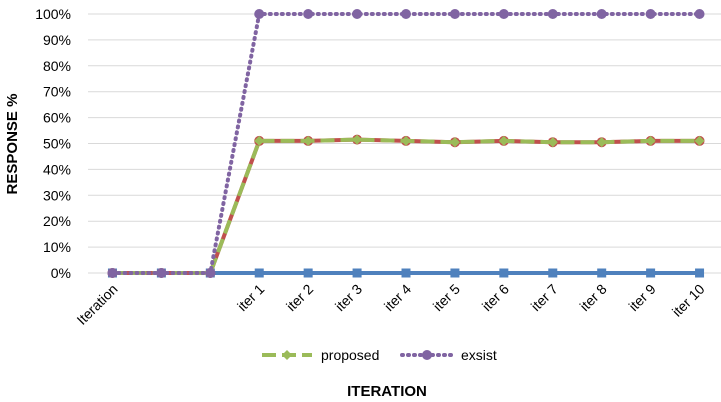  I want to click on y-tick-label: 100%, so click(53, 14).